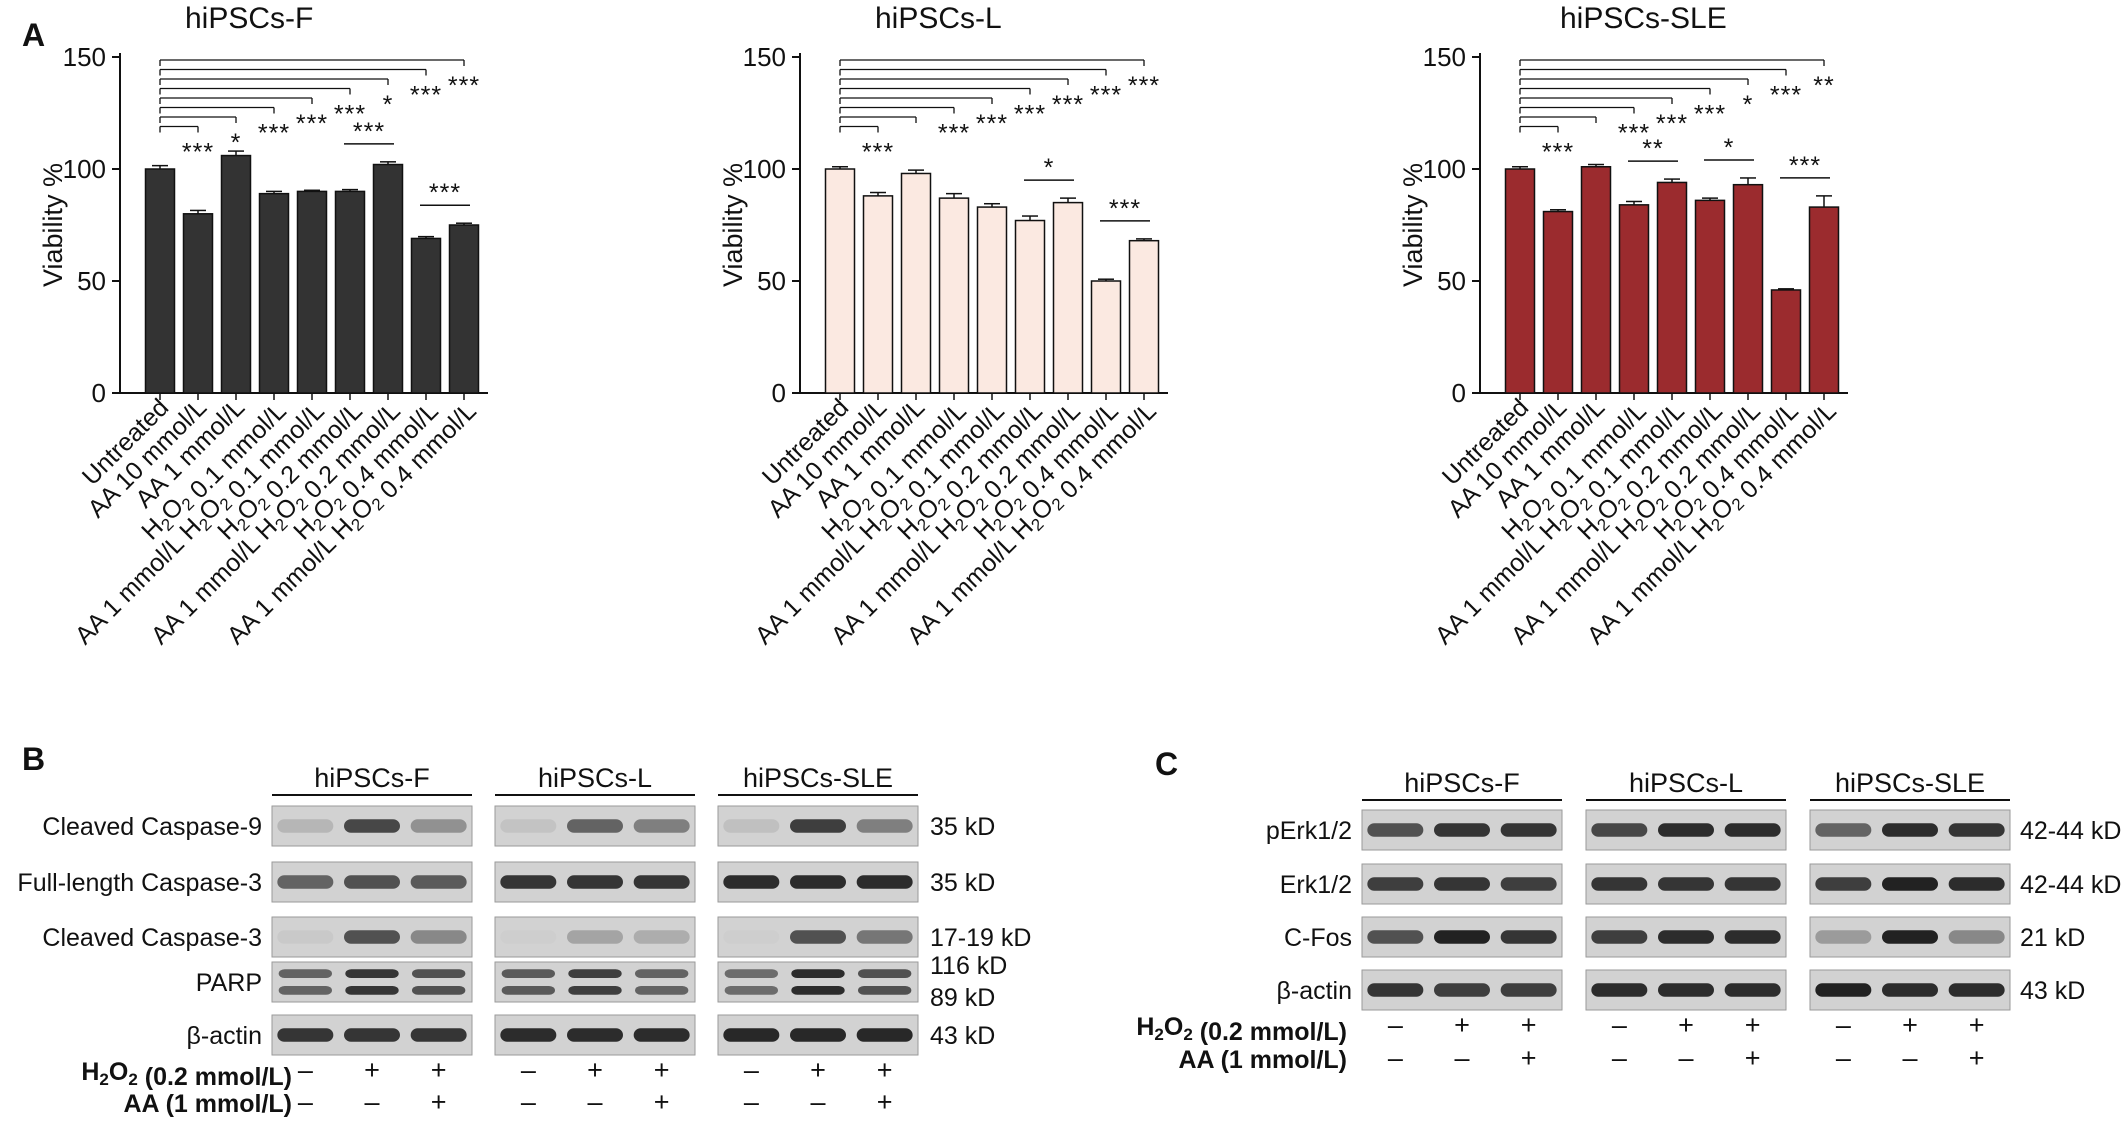  I want to click on blot-row-label: Full-length Caspase-3, so click(139, 883).